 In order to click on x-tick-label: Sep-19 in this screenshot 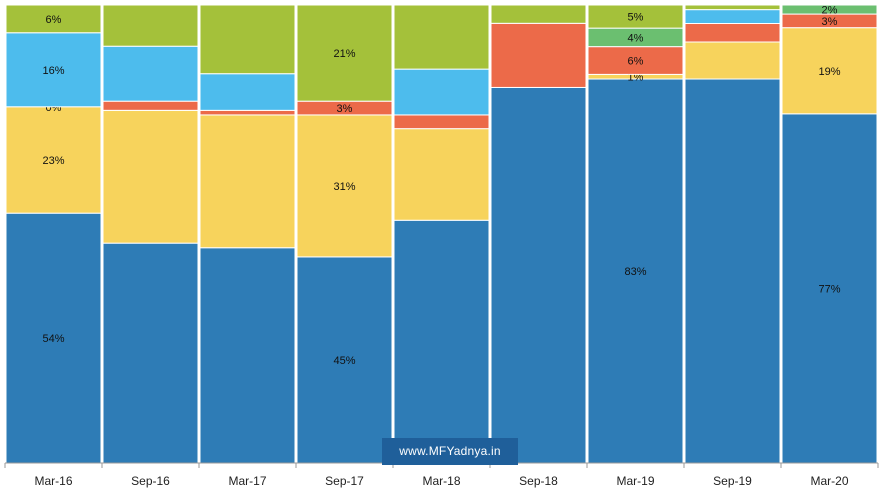, I will do `click(732, 481)`.